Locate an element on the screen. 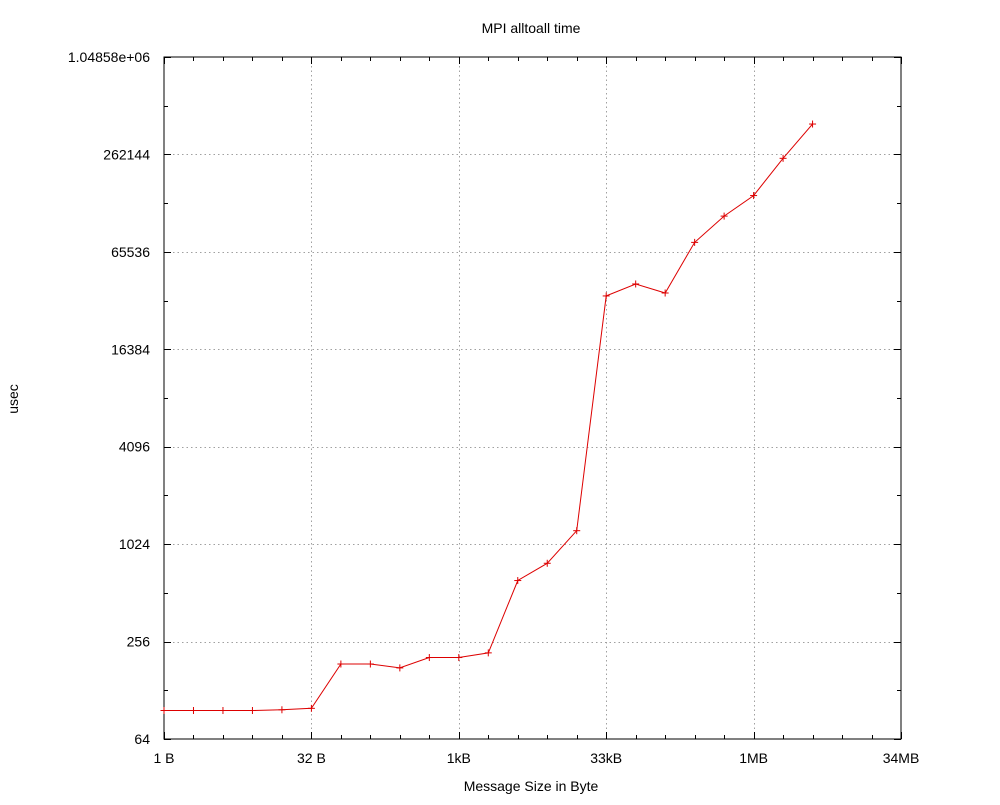  y-tick-labels: 64 256 1024 4096 16384 65536 262144 1.04858e+06 is located at coordinates (109, 398).